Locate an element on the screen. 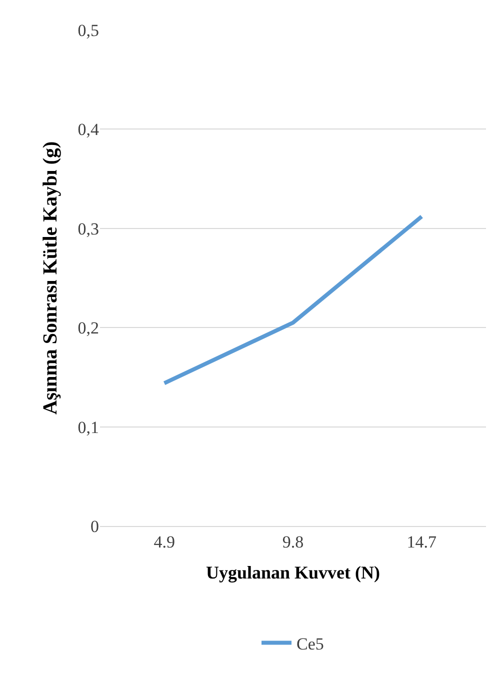 This screenshot has height=673, width=501. legend-label: Ce5 is located at coordinates (310, 644).